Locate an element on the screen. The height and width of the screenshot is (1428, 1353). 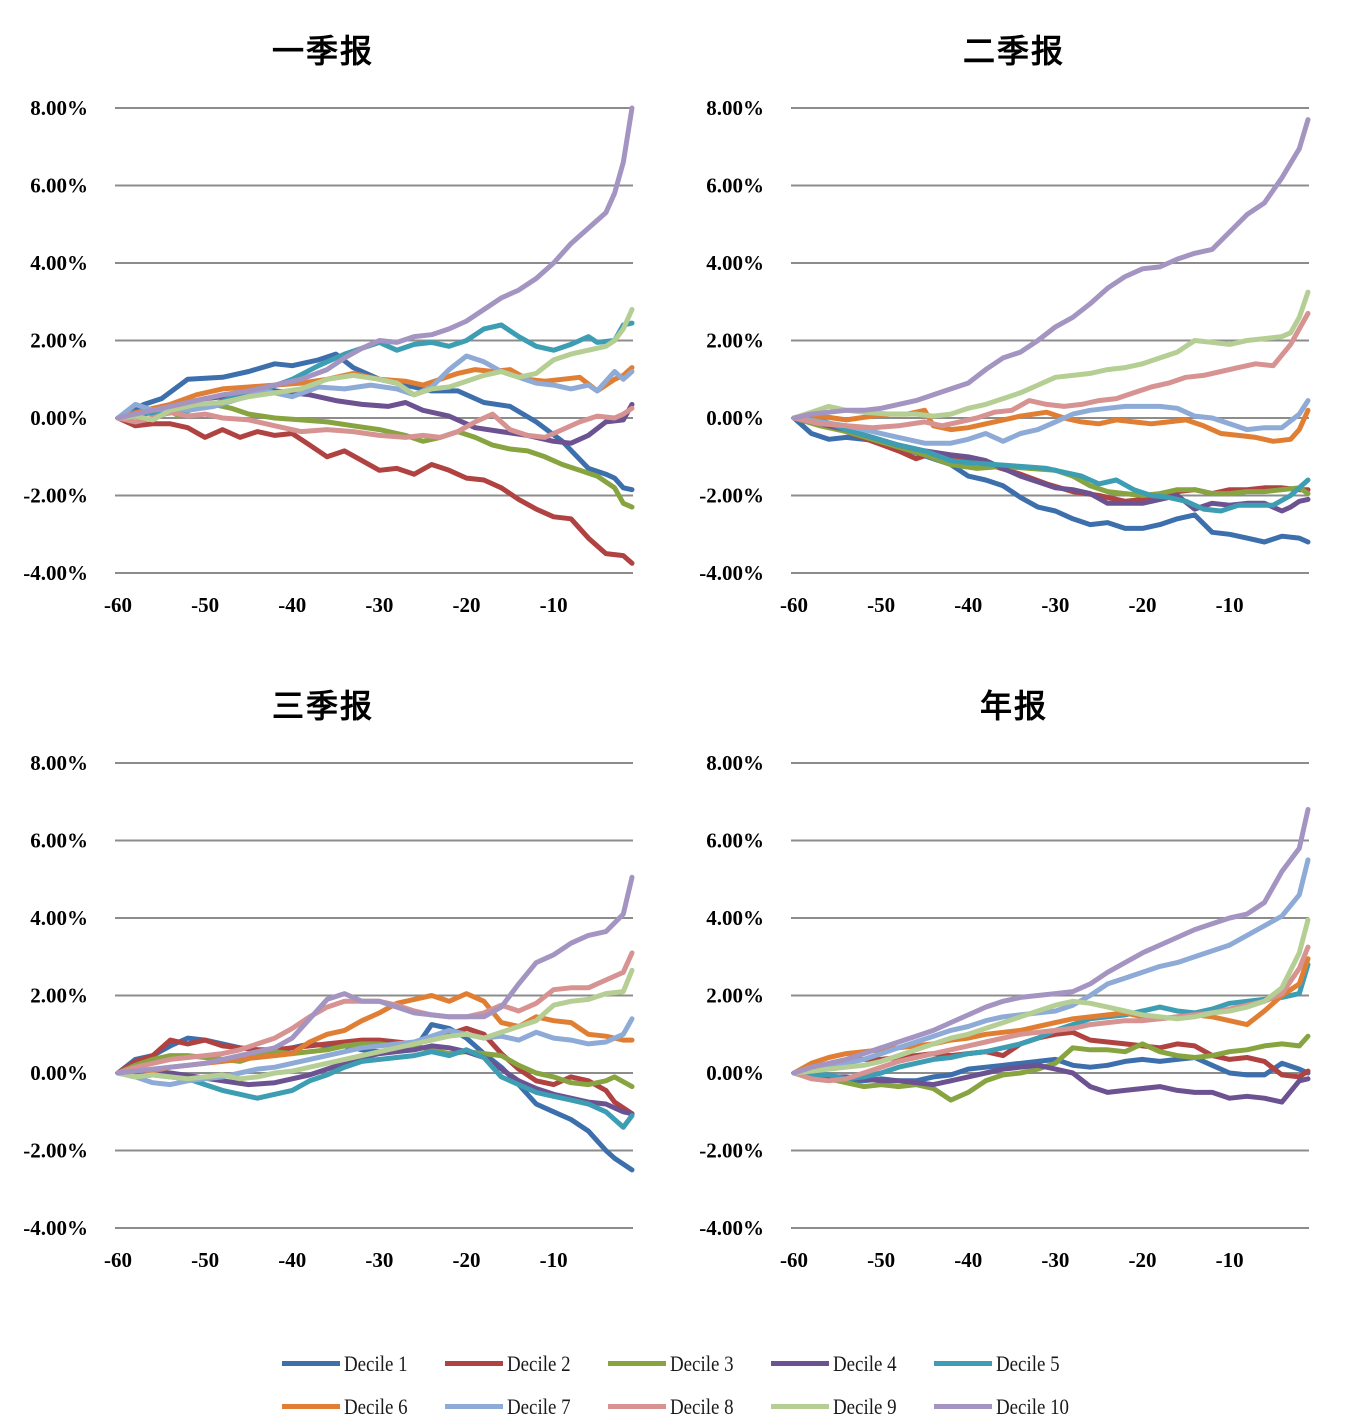
chart-title: 二季报 is located at coordinates (1013, 51).